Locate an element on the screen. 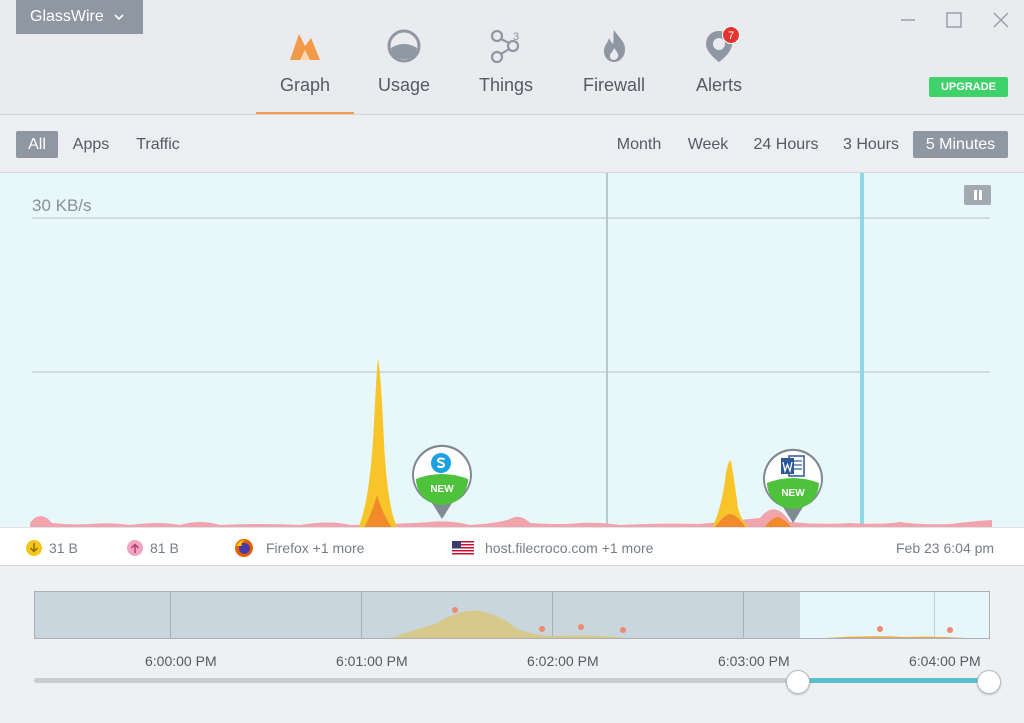 Image resolution: width=1024 pixels, height=723 pixels. usage-icon is located at coordinates (404, 46).